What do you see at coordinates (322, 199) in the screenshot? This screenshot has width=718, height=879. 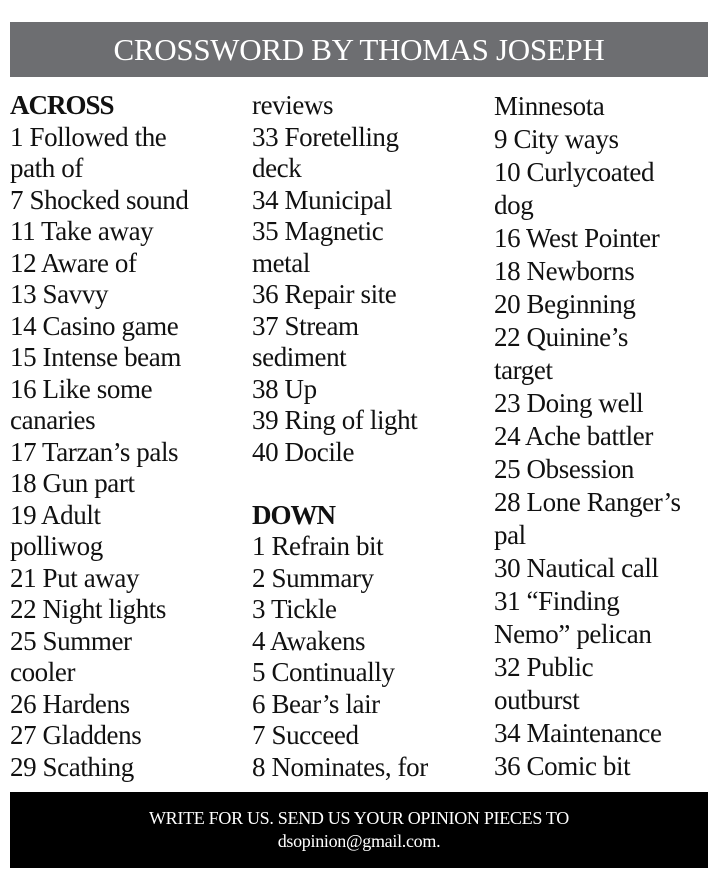 I see `clue-line: 34 Municipal` at bounding box center [322, 199].